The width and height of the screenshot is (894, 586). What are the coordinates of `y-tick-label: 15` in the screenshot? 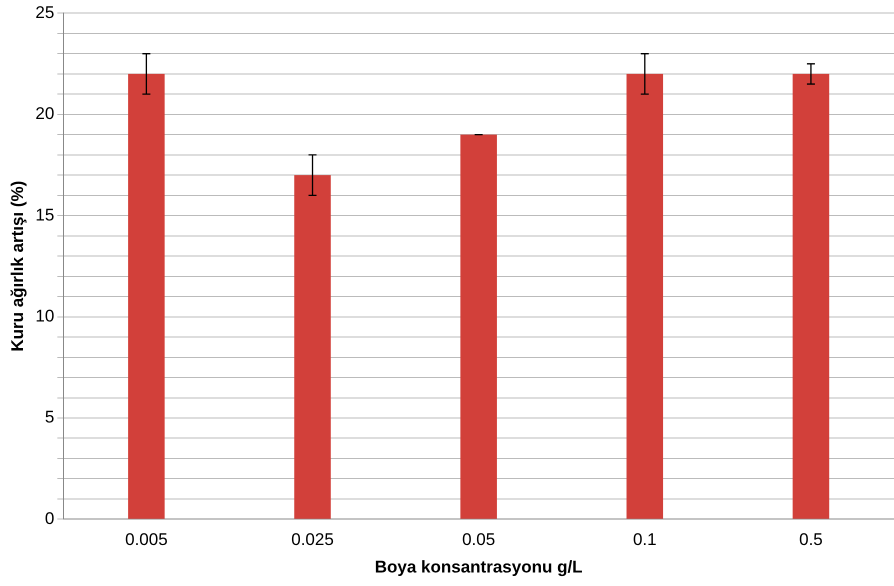 It's located at (44, 214).